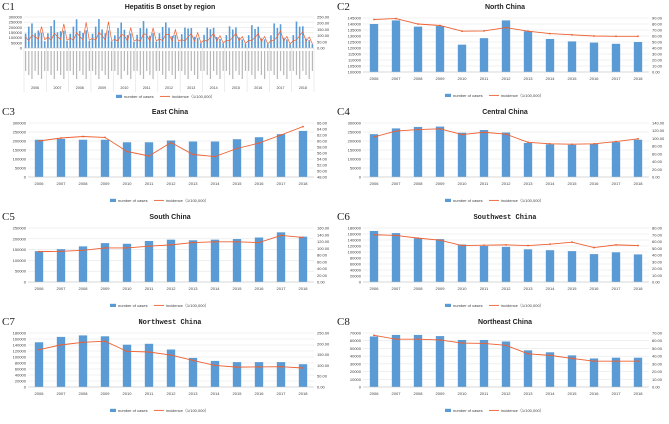 The width and height of the screenshot is (669, 424). What do you see at coordinates (169, 88) in the screenshot?
I see `year-label: 2012` at bounding box center [169, 88].